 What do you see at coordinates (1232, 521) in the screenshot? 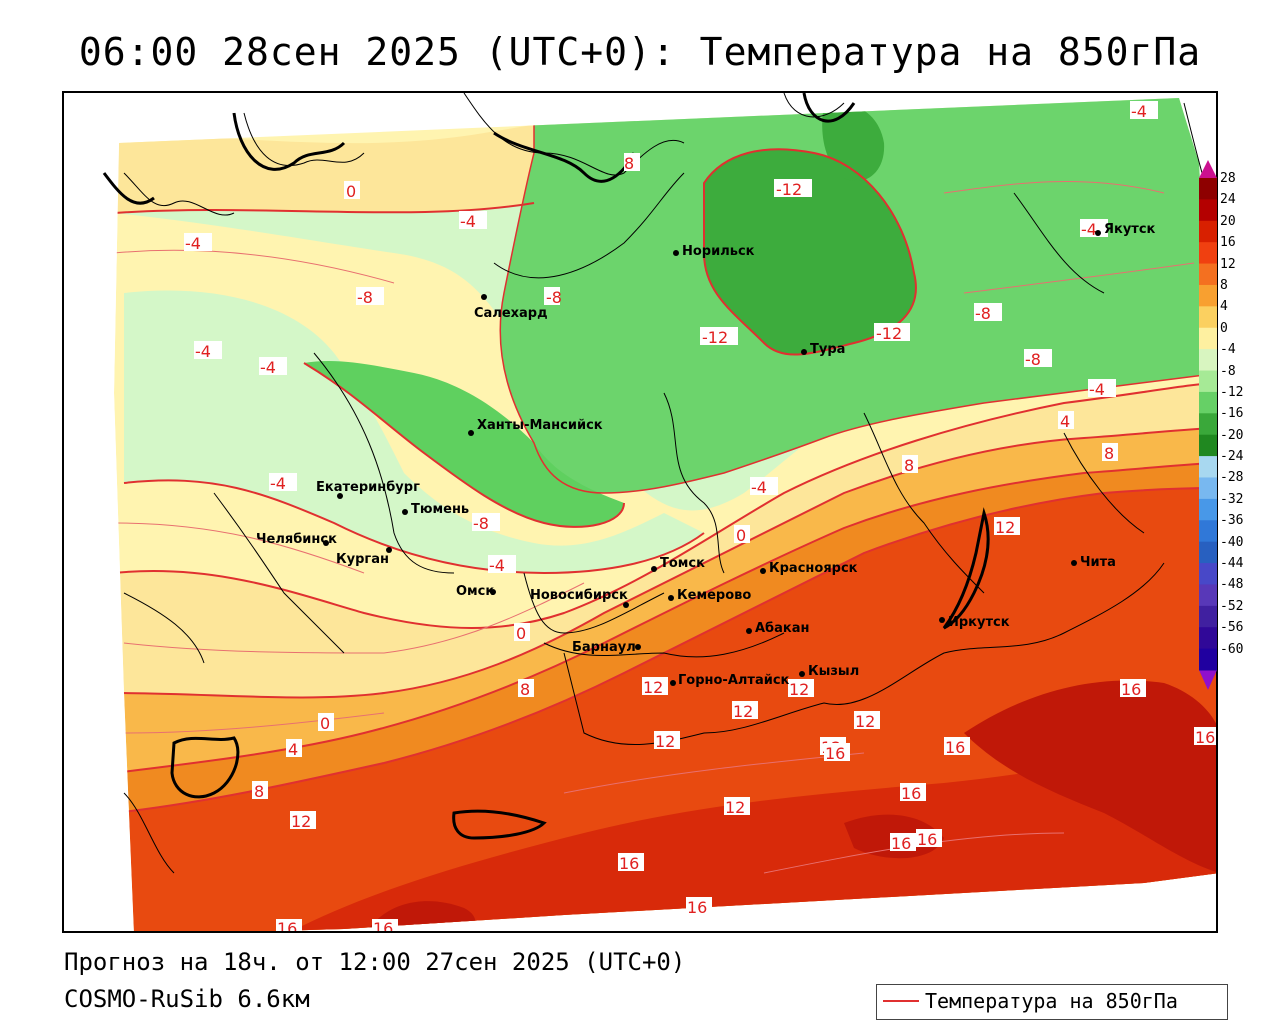
I see `colorbar-label: -36` at bounding box center [1232, 521].